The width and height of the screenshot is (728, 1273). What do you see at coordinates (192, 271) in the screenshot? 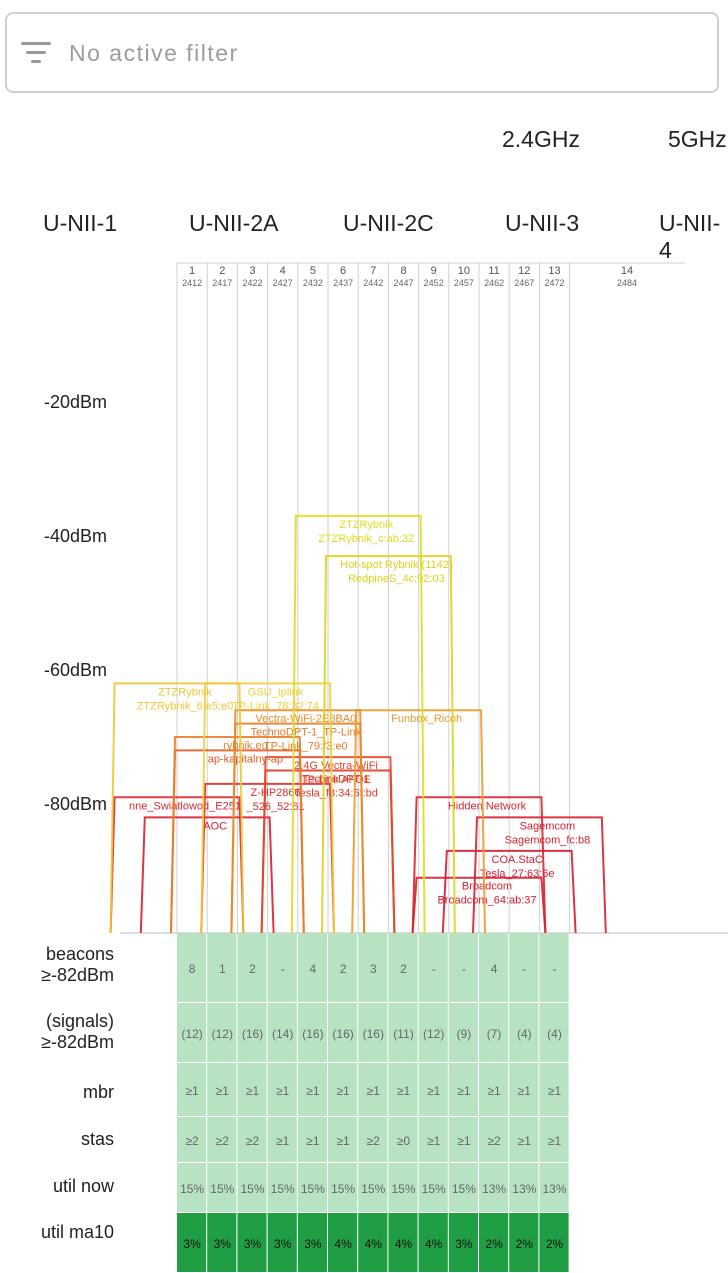
I see `channel-number-label: 1` at bounding box center [192, 271].